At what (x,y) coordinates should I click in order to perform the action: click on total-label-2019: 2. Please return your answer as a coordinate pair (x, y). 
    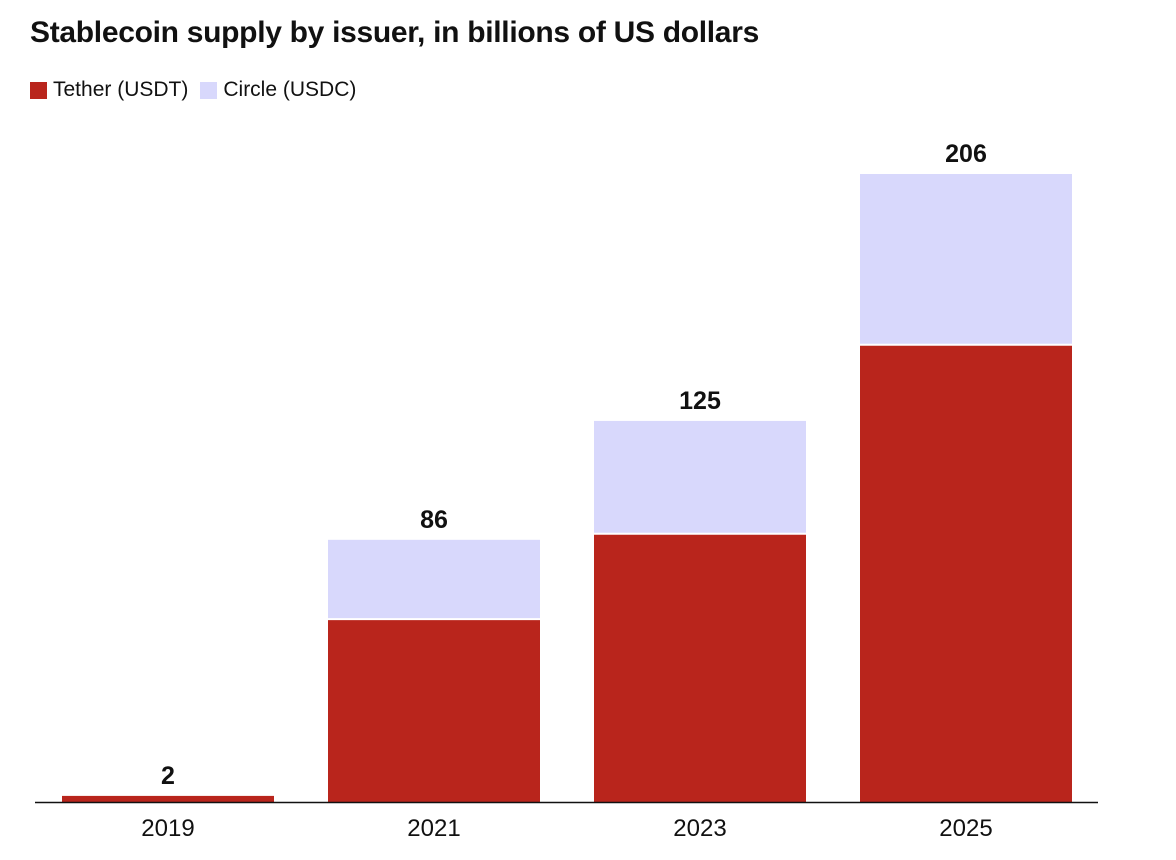
    Looking at the image, I should click on (168, 776).